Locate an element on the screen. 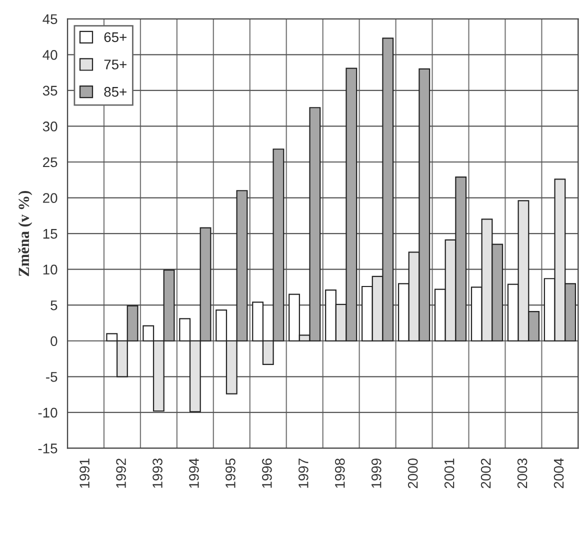 This screenshot has height=540, width=587. x-tick-label: 1993 is located at coordinates (157, 473).